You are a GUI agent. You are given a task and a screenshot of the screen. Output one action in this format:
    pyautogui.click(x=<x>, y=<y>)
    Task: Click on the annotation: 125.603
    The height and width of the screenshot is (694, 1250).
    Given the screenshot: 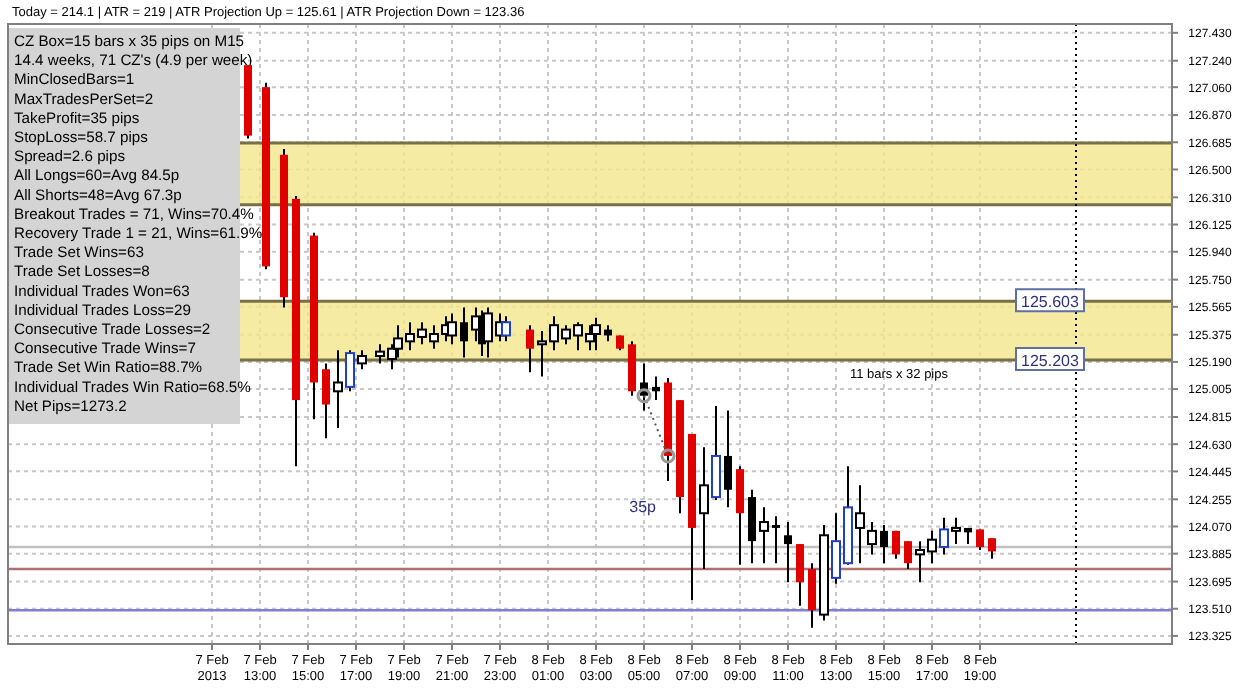 What is the action you would take?
    pyautogui.click(x=1051, y=302)
    